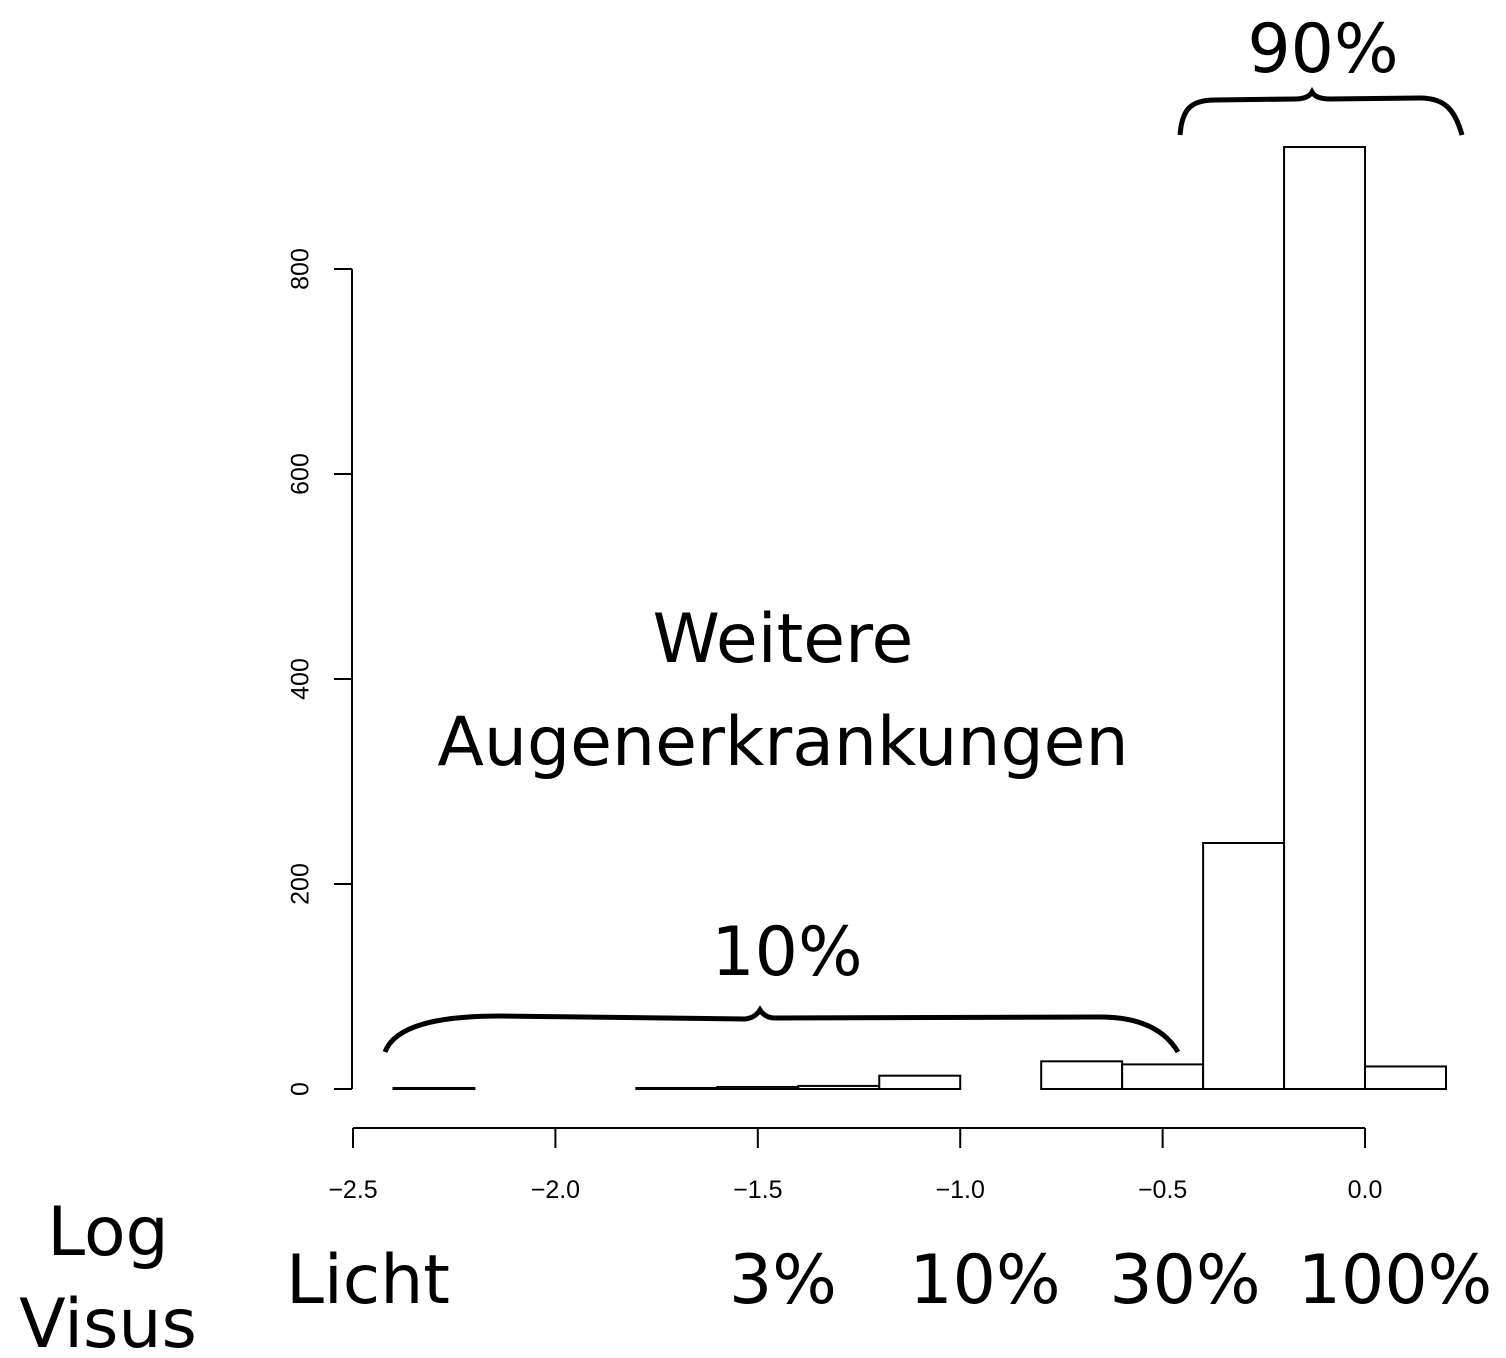 Image resolution: width=1506 pixels, height=1358 pixels. Describe the element at coordinates (555, 1190) in the screenshot. I see `x-tick-label: −2.0` at that location.